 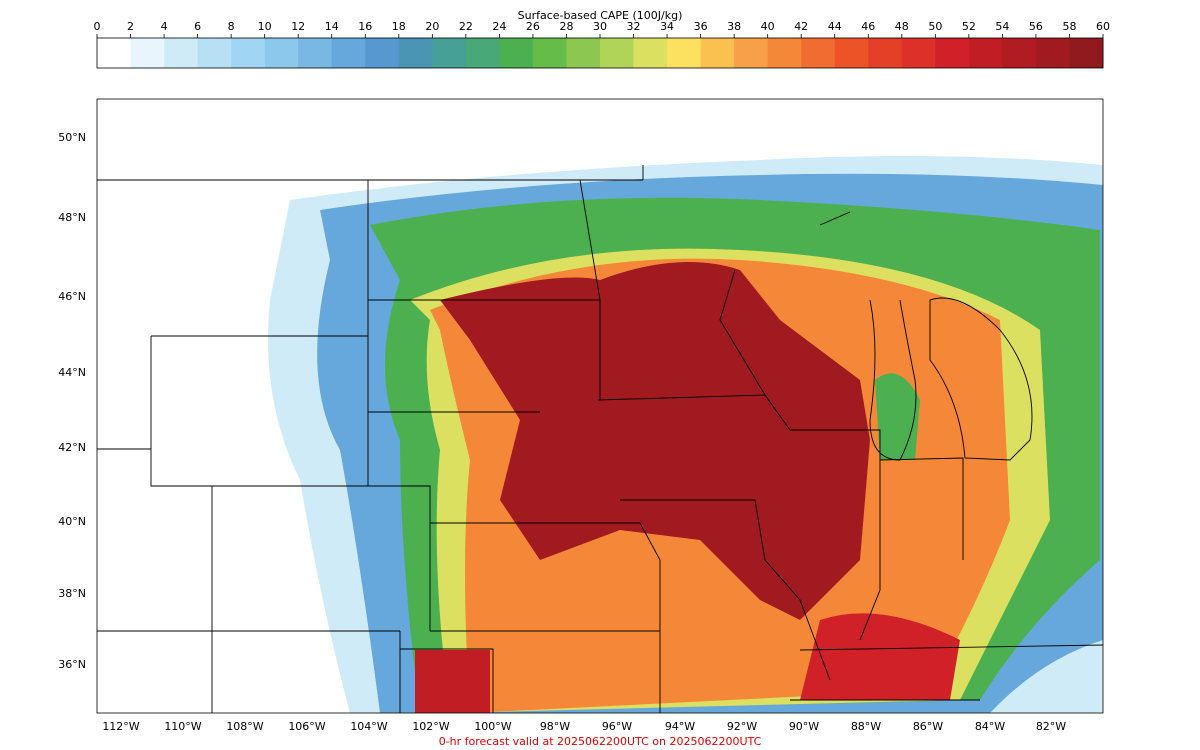 What do you see at coordinates (1051, 726) in the screenshot?
I see `longitude-label: 82°W` at bounding box center [1051, 726].